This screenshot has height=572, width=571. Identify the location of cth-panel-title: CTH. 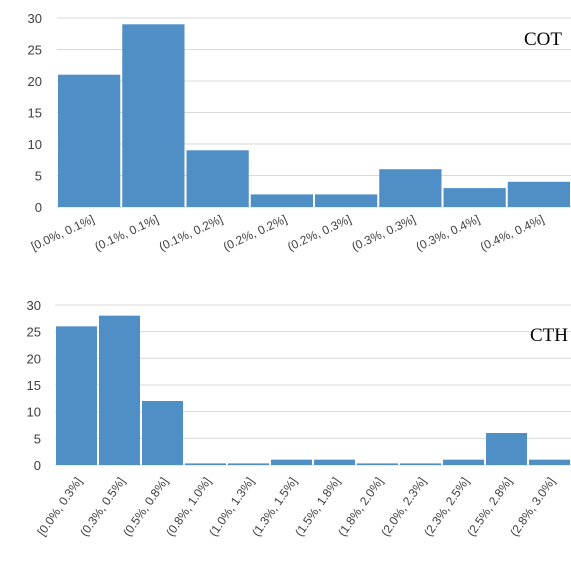
(549, 335).